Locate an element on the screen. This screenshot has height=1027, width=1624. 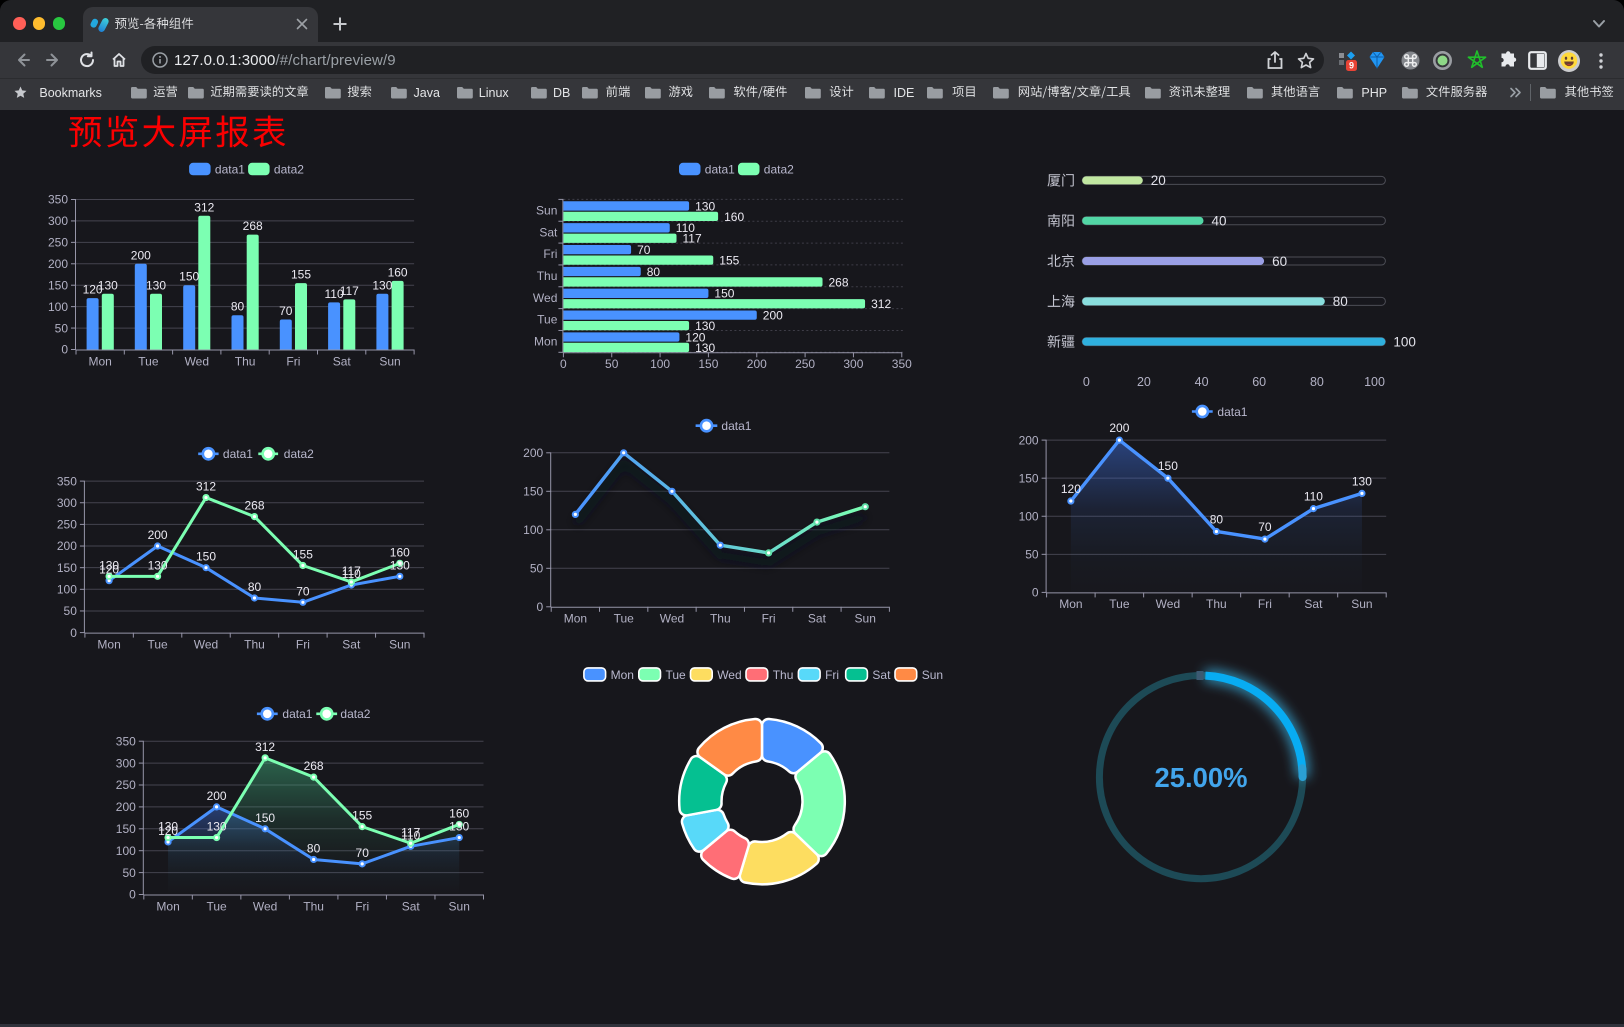
svg-text: 20 is located at coordinates (1144, 382).